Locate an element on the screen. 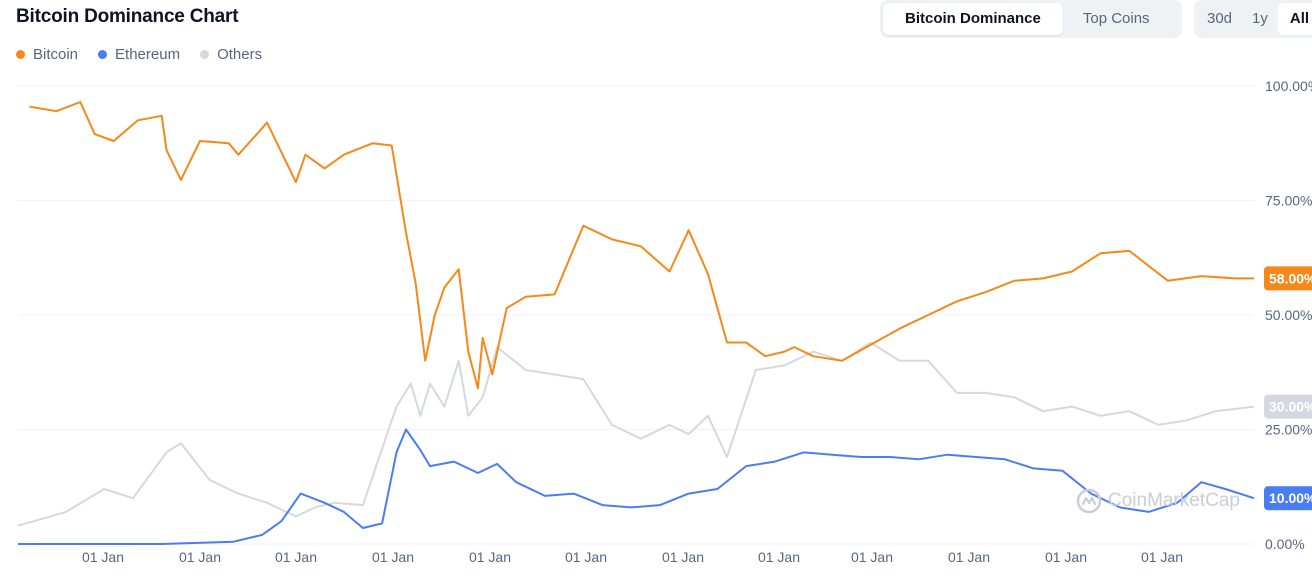  tab-bitcoin-dominance: Bitcoin Dominance is located at coordinates (973, 19).